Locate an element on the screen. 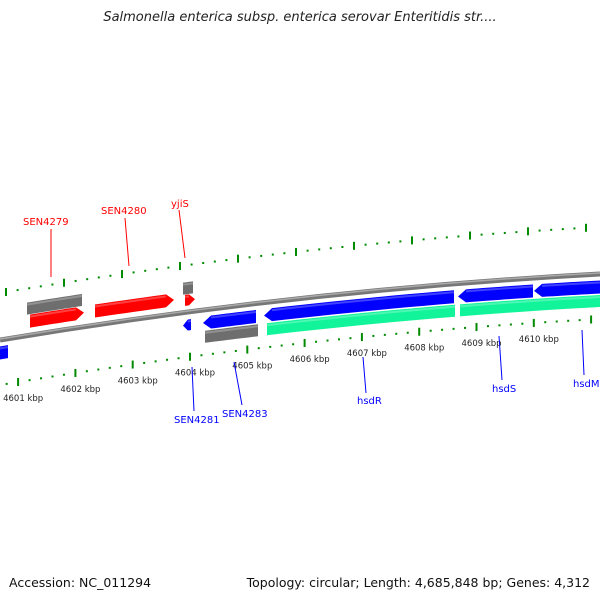 This screenshot has width=600, height=600. gene-label-hsdM: hsdM is located at coordinates (586, 384).